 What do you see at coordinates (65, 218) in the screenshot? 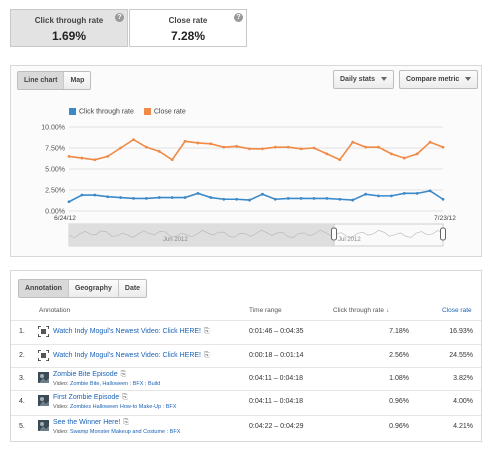
I see `x-start-label: 6/24/12` at bounding box center [65, 218].